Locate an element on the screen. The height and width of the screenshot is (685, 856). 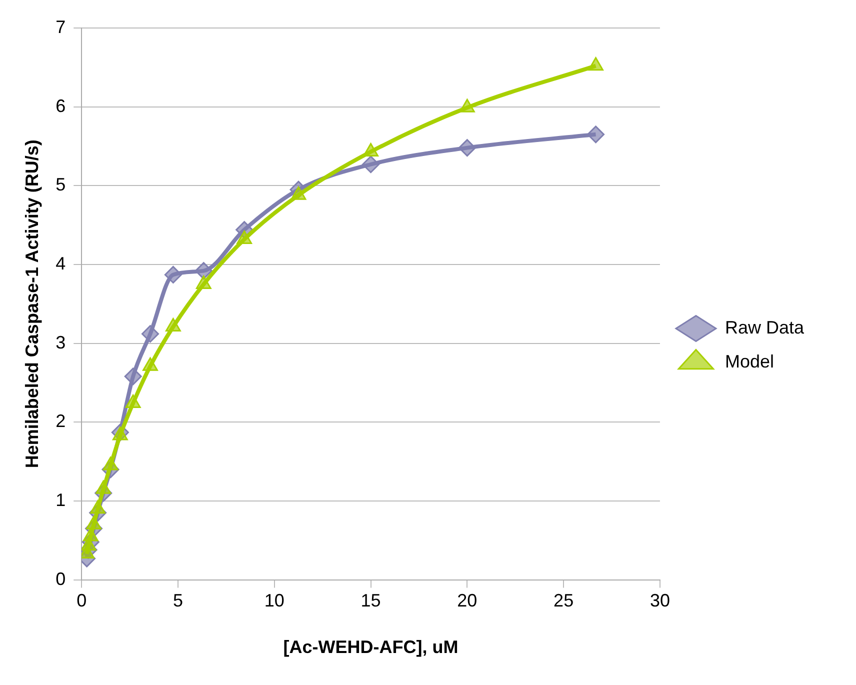
x-tick-label: 25 is located at coordinates (564, 600).